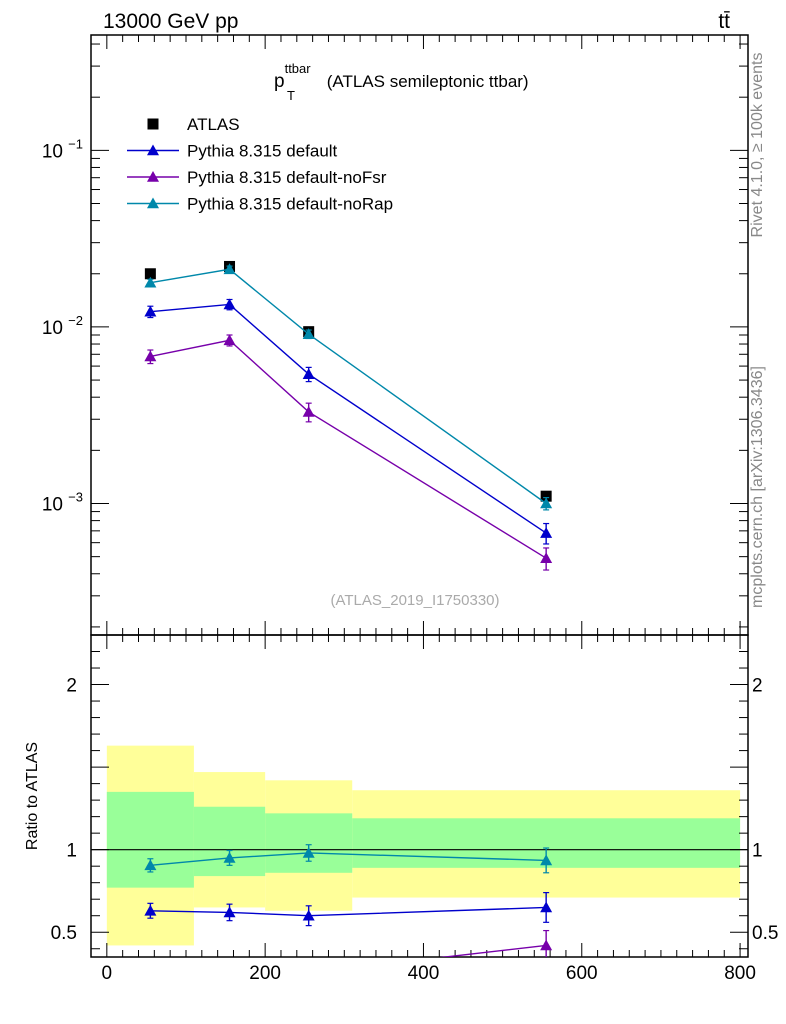 Image resolution: width=786 pixels, height=1024 pixels. What do you see at coordinates (298, 68) in the screenshot?
I see `title-superscript: ttbar` at bounding box center [298, 68].